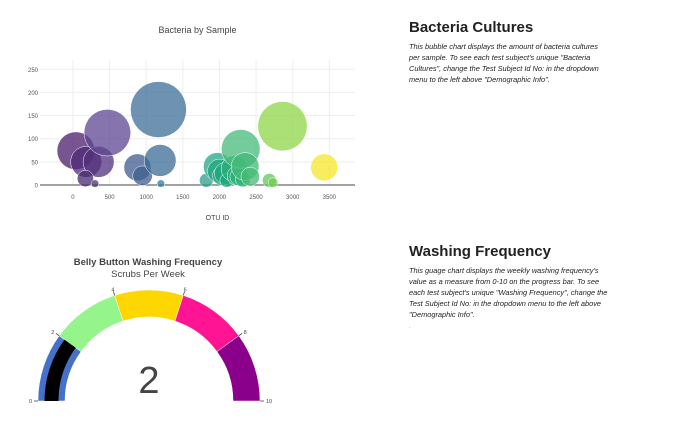 The image size is (696, 432). What do you see at coordinates (112, 291) in the screenshot?
I see `gauge-tick-label: 4` at bounding box center [112, 291].